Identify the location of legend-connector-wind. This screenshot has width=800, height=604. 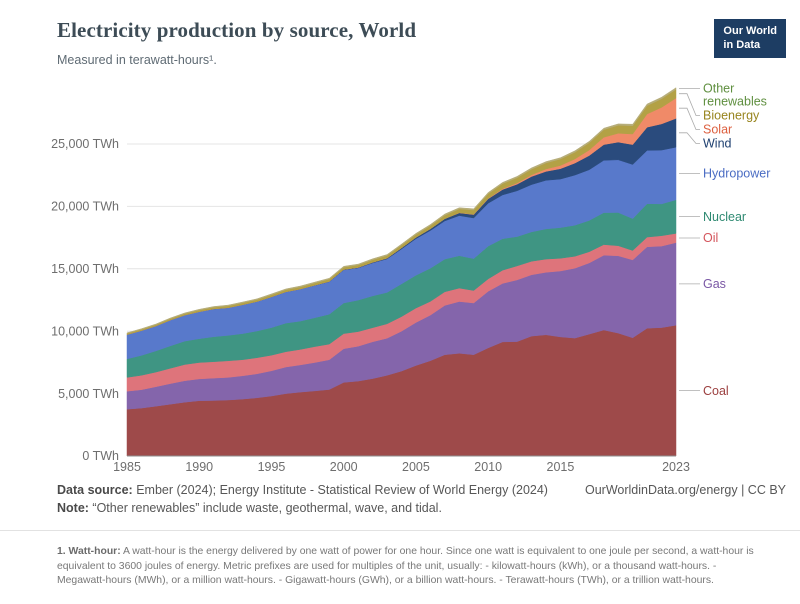
(689, 138).